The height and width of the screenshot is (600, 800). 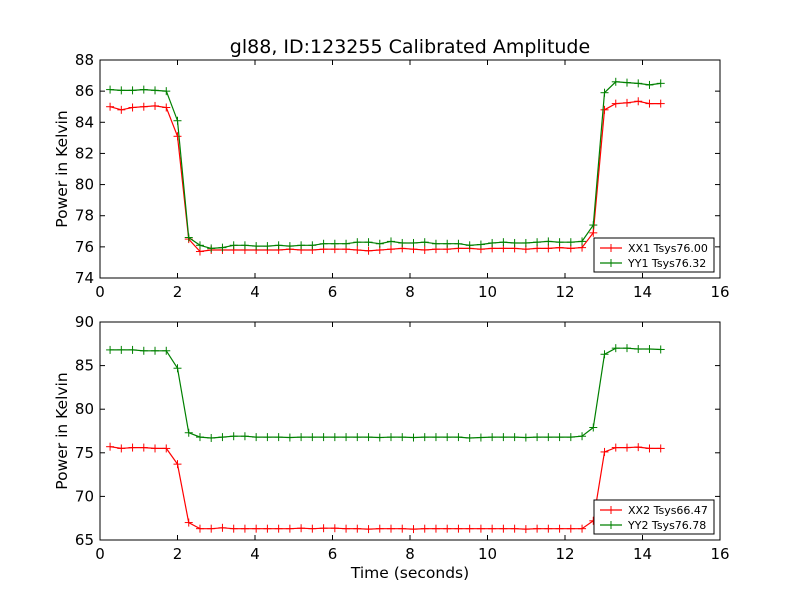 I want to click on y-tick-label: 75, so click(x=84, y=453).